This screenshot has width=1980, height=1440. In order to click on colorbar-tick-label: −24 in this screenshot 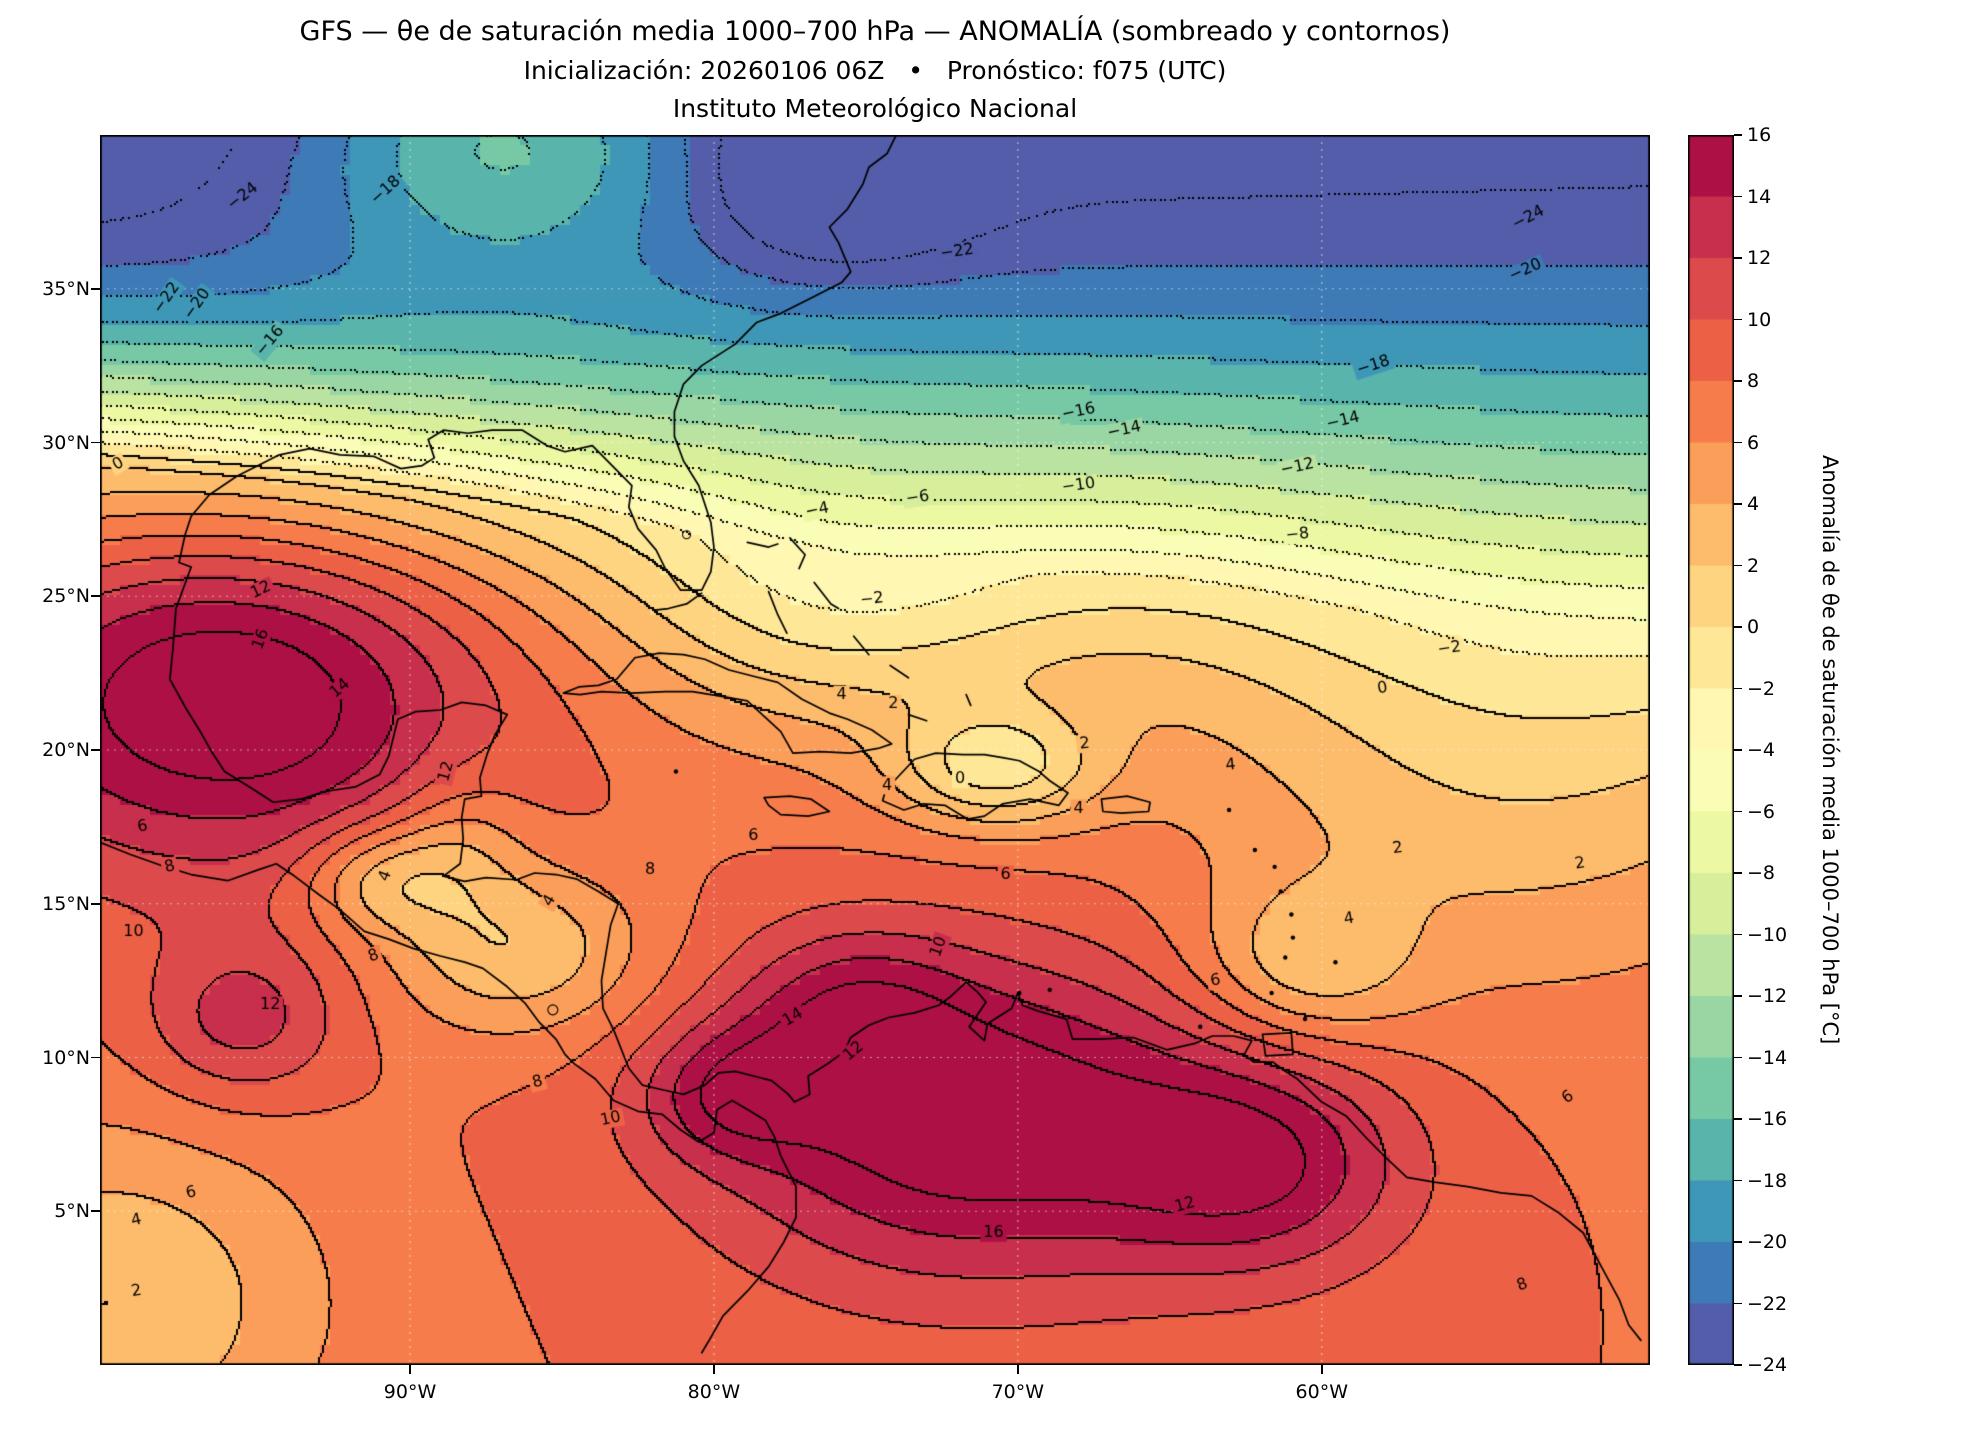, I will do `click(1767, 1365)`.